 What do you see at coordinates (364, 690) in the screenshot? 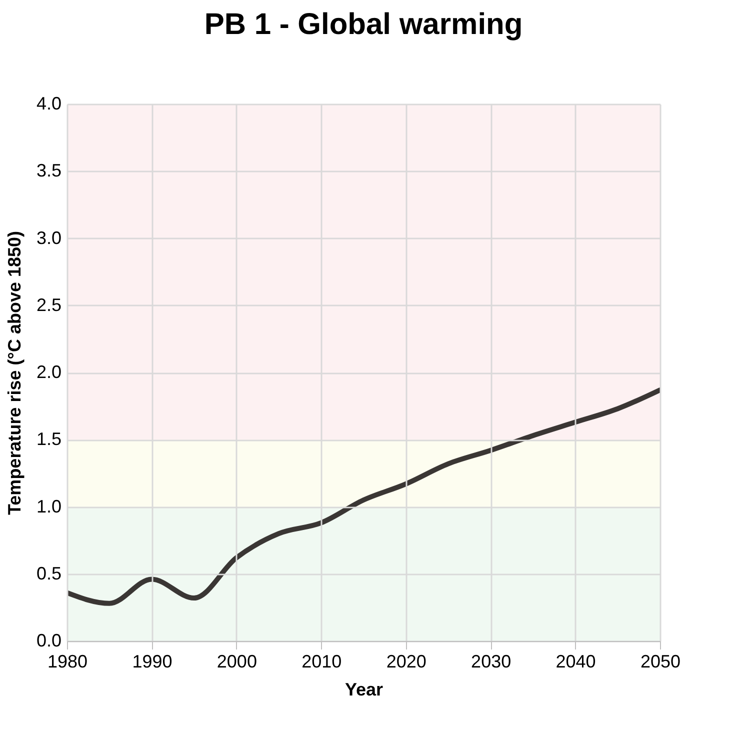
I see `x-axis-title: Year` at bounding box center [364, 690].